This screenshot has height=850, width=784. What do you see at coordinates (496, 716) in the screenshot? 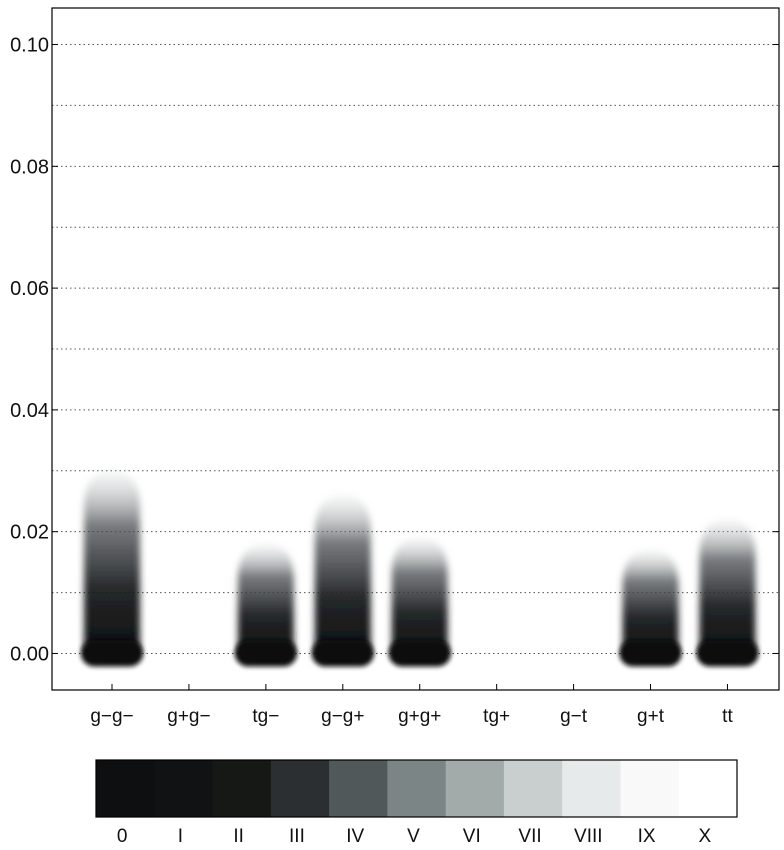
I see `x-tick-label: tg+` at bounding box center [496, 716].